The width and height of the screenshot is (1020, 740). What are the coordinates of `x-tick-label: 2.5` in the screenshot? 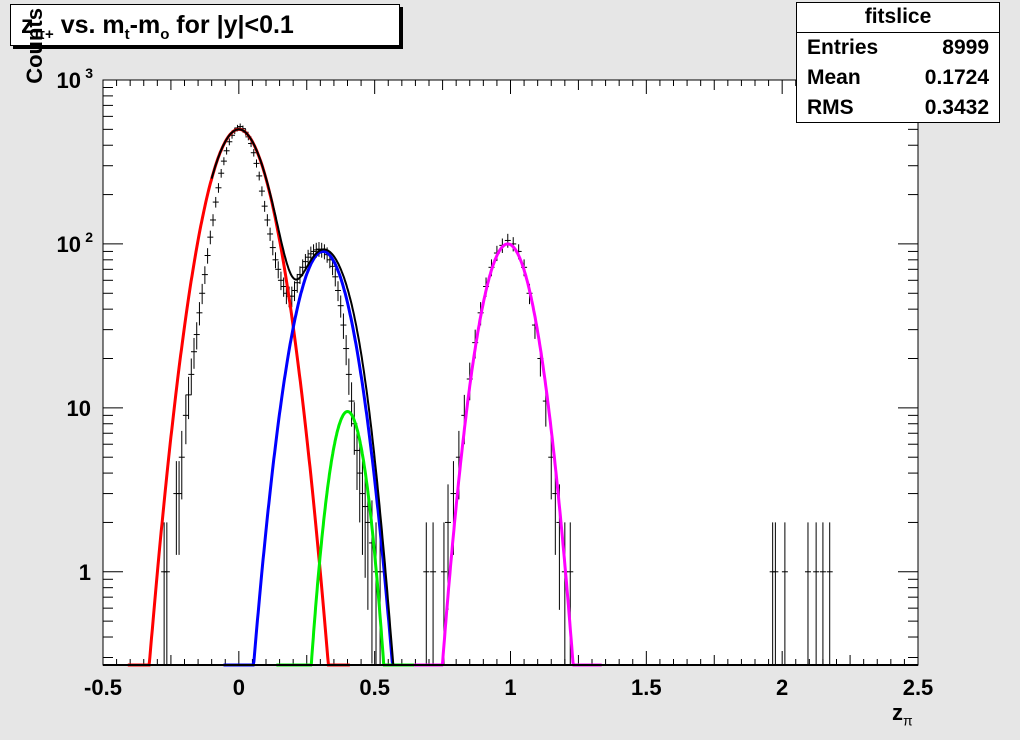 It's located at (918, 687).